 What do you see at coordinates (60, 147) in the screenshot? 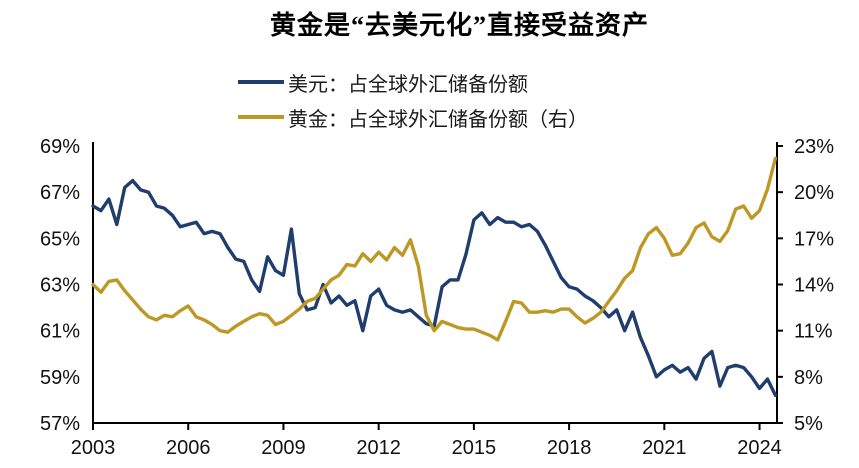
I see `left-axis-tick-label: 69%` at bounding box center [60, 147].